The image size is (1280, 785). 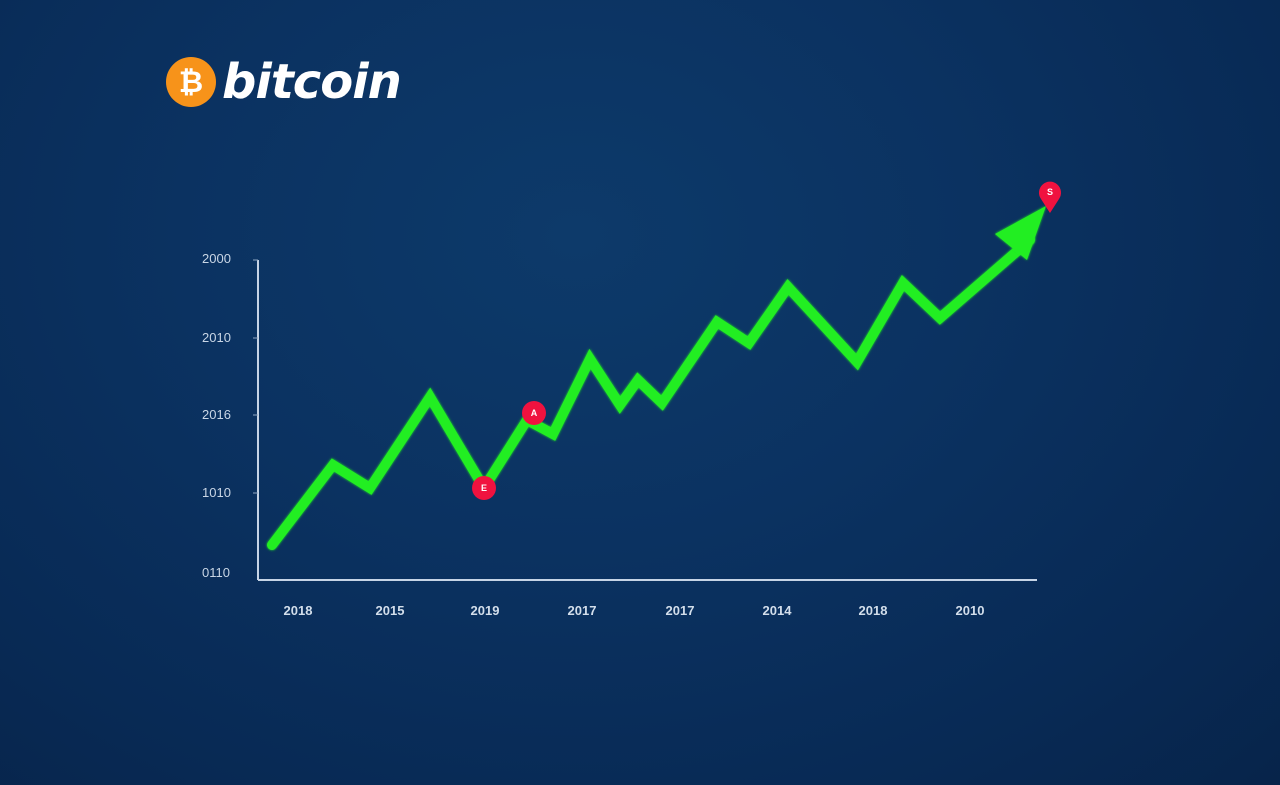 I want to click on y-tick-label: 1010, so click(x=216, y=492).